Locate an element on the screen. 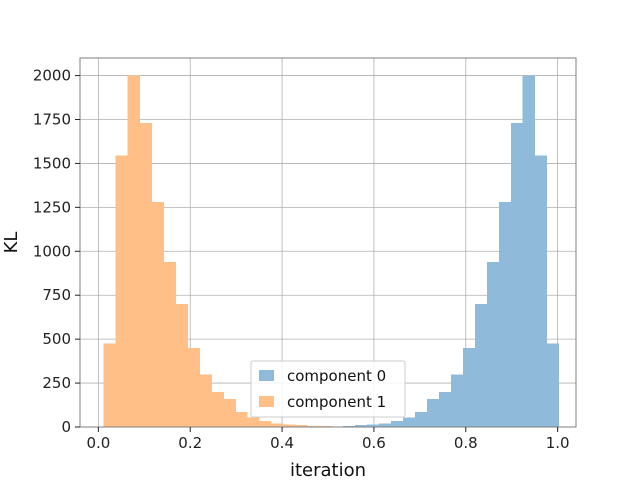 The height and width of the screenshot is (480, 640). y-tick-label-5: 1250 is located at coordinates (52, 207).